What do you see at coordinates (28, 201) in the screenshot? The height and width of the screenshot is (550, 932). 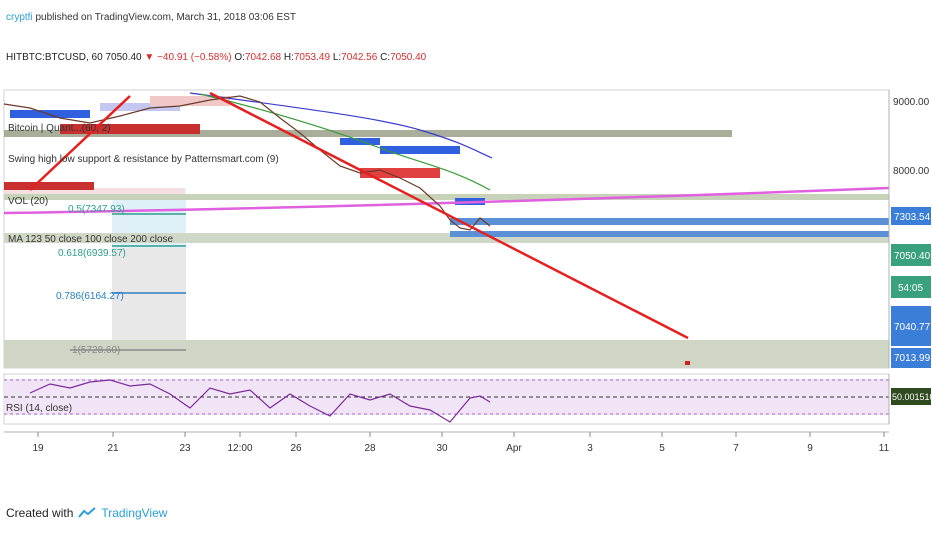 I see `indicator-vol-label: VOL (20)` at bounding box center [28, 201].